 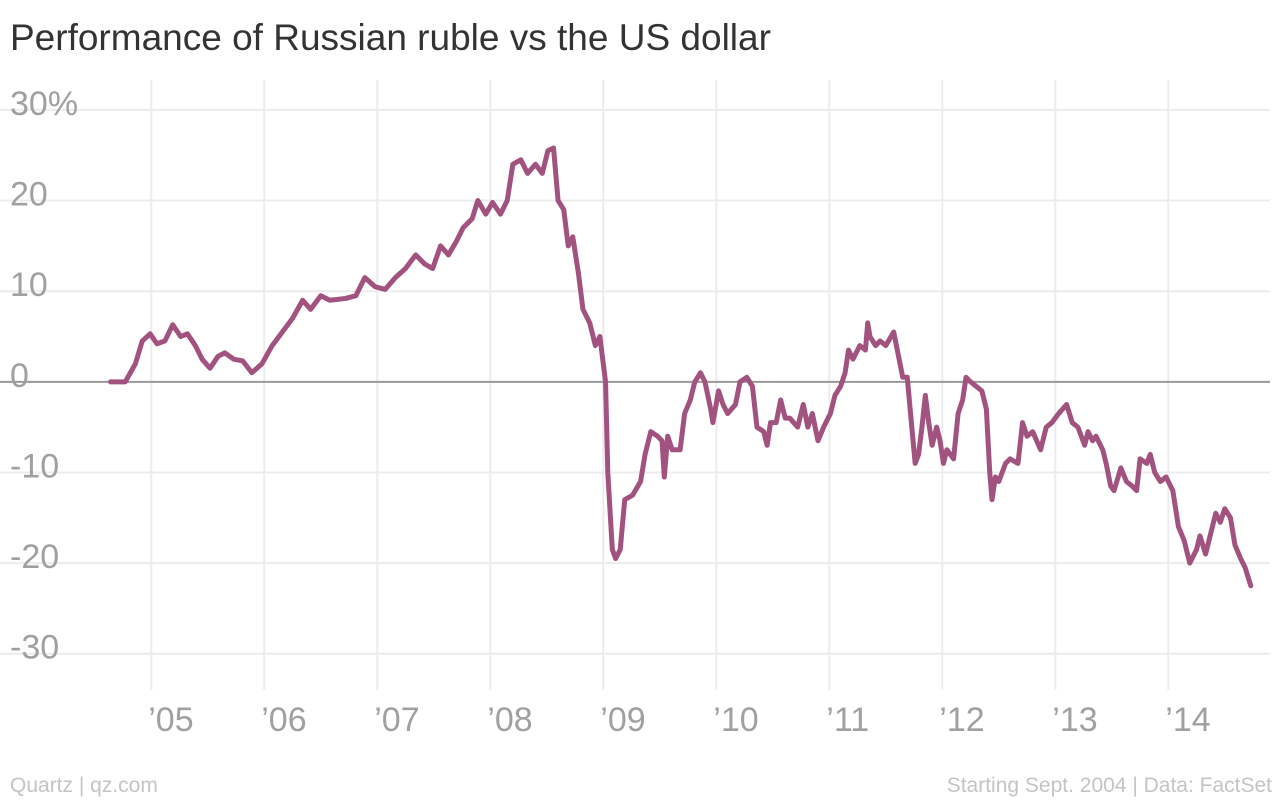 What do you see at coordinates (509, 720) in the screenshot?
I see `x-tick-label: ’08` at bounding box center [509, 720].